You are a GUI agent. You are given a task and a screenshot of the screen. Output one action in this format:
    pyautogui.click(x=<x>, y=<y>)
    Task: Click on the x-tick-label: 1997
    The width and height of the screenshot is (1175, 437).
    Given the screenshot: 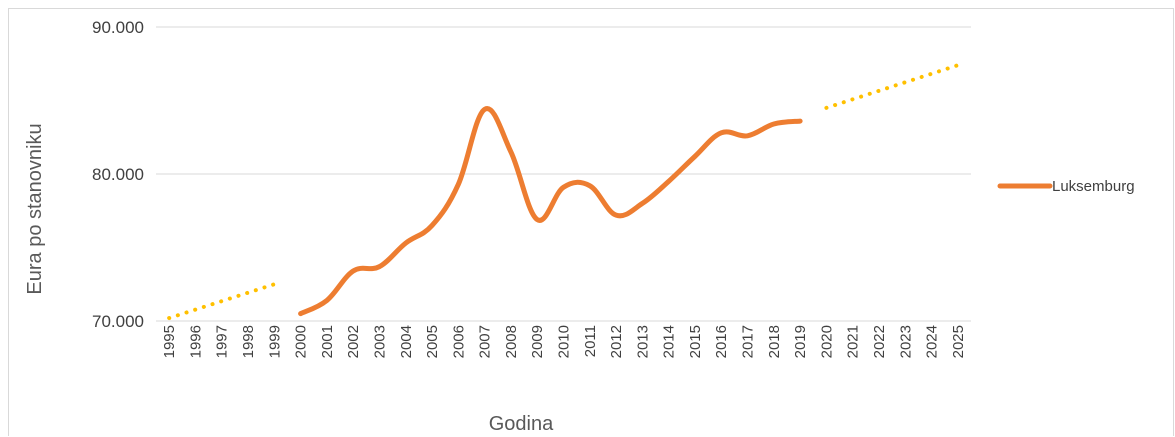 What is the action you would take?
    pyautogui.click(x=222, y=341)
    